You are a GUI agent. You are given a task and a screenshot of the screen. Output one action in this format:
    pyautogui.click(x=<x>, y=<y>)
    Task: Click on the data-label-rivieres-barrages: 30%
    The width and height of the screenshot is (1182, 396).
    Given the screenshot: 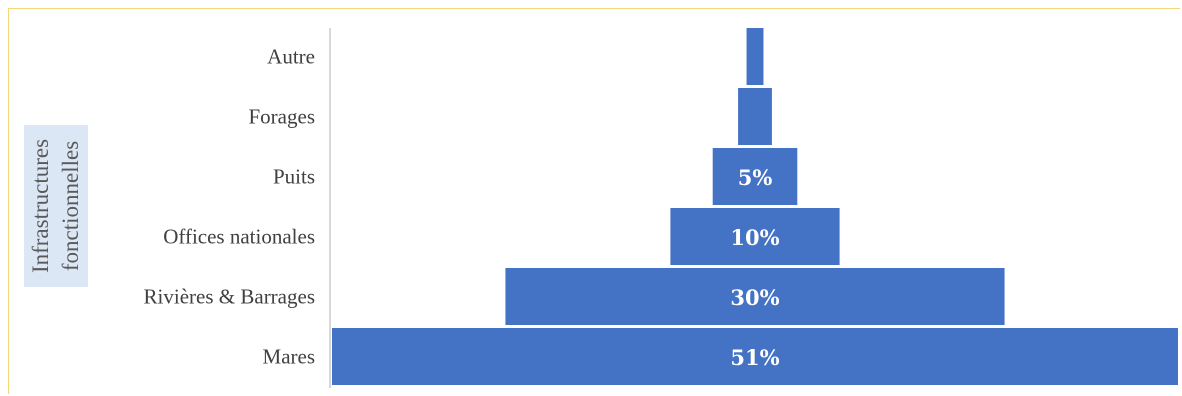 What is the action you would take?
    pyautogui.click(x=754, y=297)
    